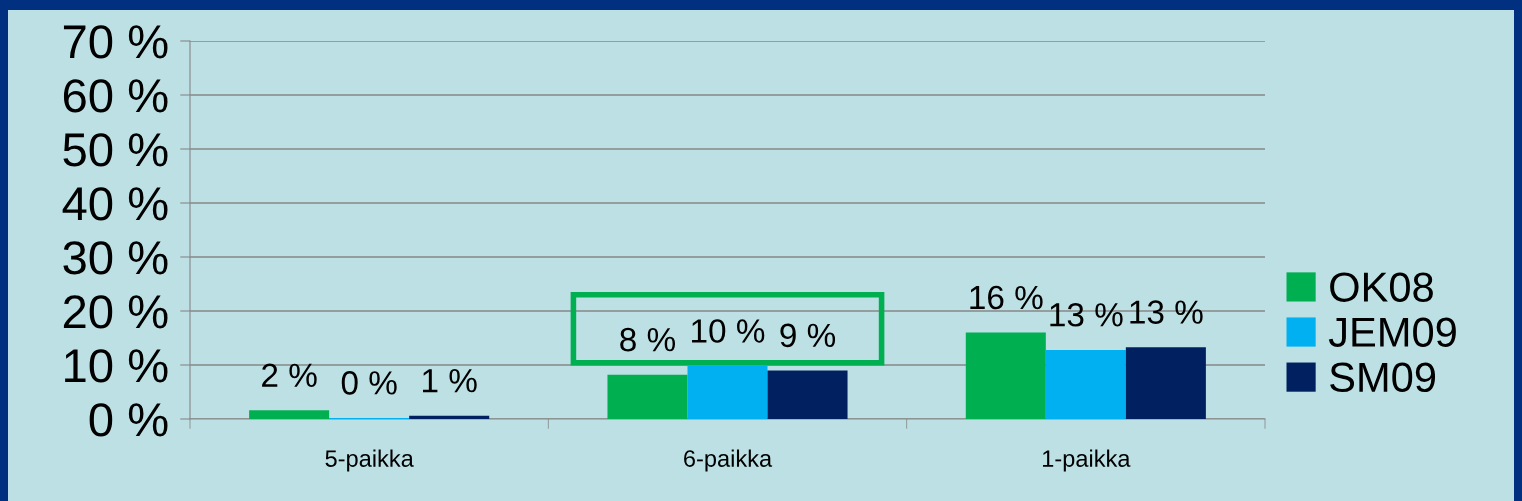  What do you see at coordinates (128, 420) in the screenshot?
I see `y-tick-label: 0 %` at bounding box center [128, 420].